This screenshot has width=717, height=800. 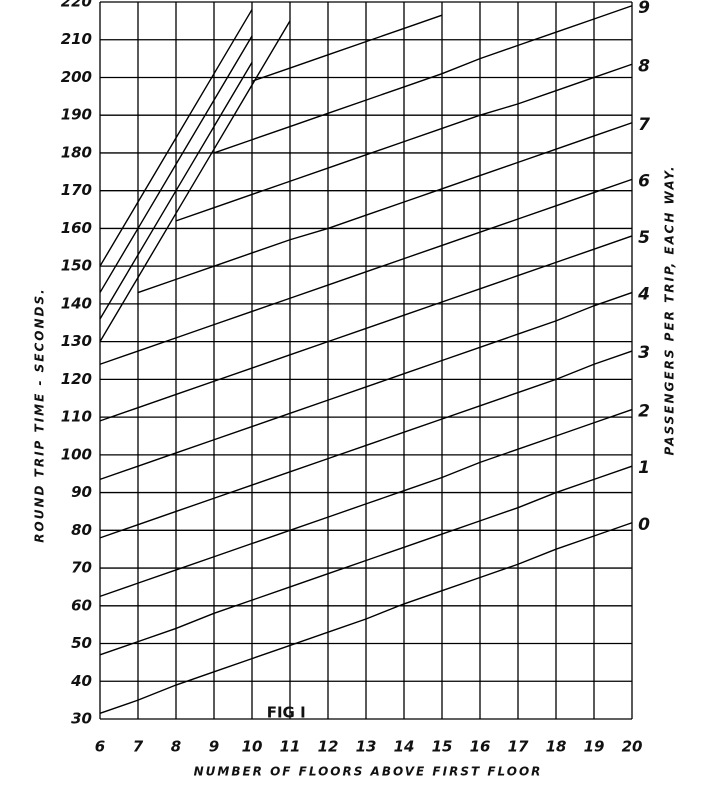 I want to click on y-tick-label: 210, so click(x=76, y=39).